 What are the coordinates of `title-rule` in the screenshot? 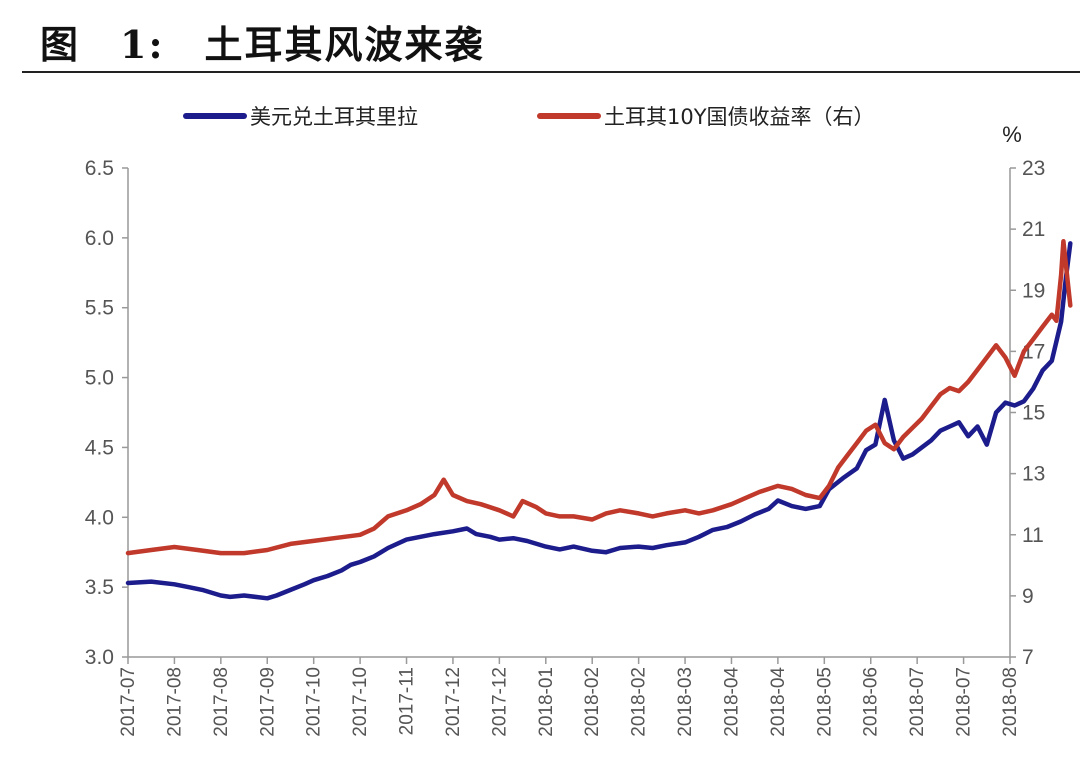 It's located at (551, 72).